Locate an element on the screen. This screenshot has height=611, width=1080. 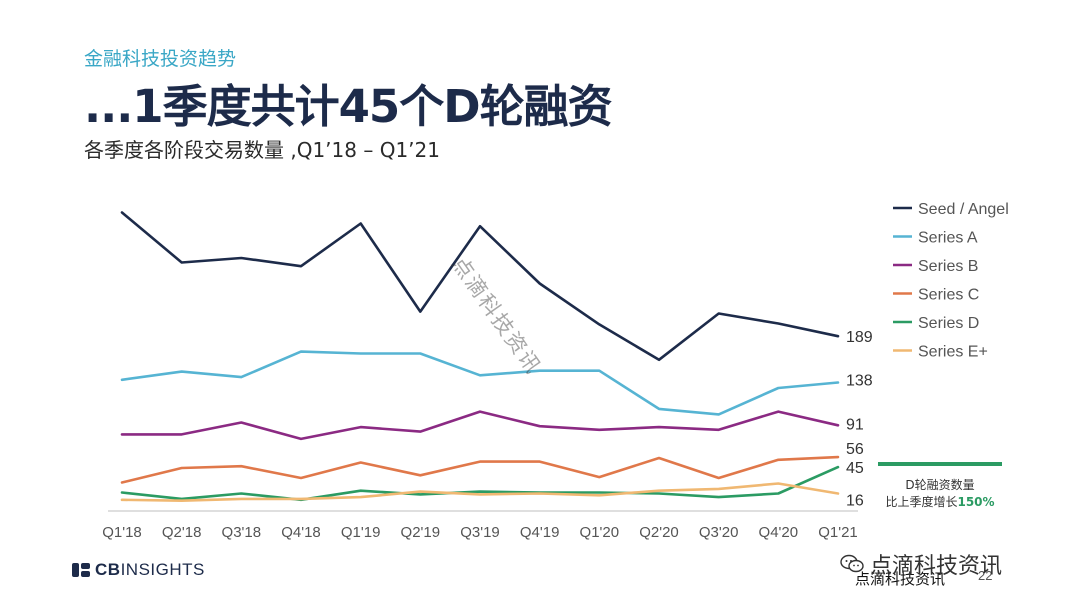
logo-text-bold: CB is located at coordinates (108, 569).